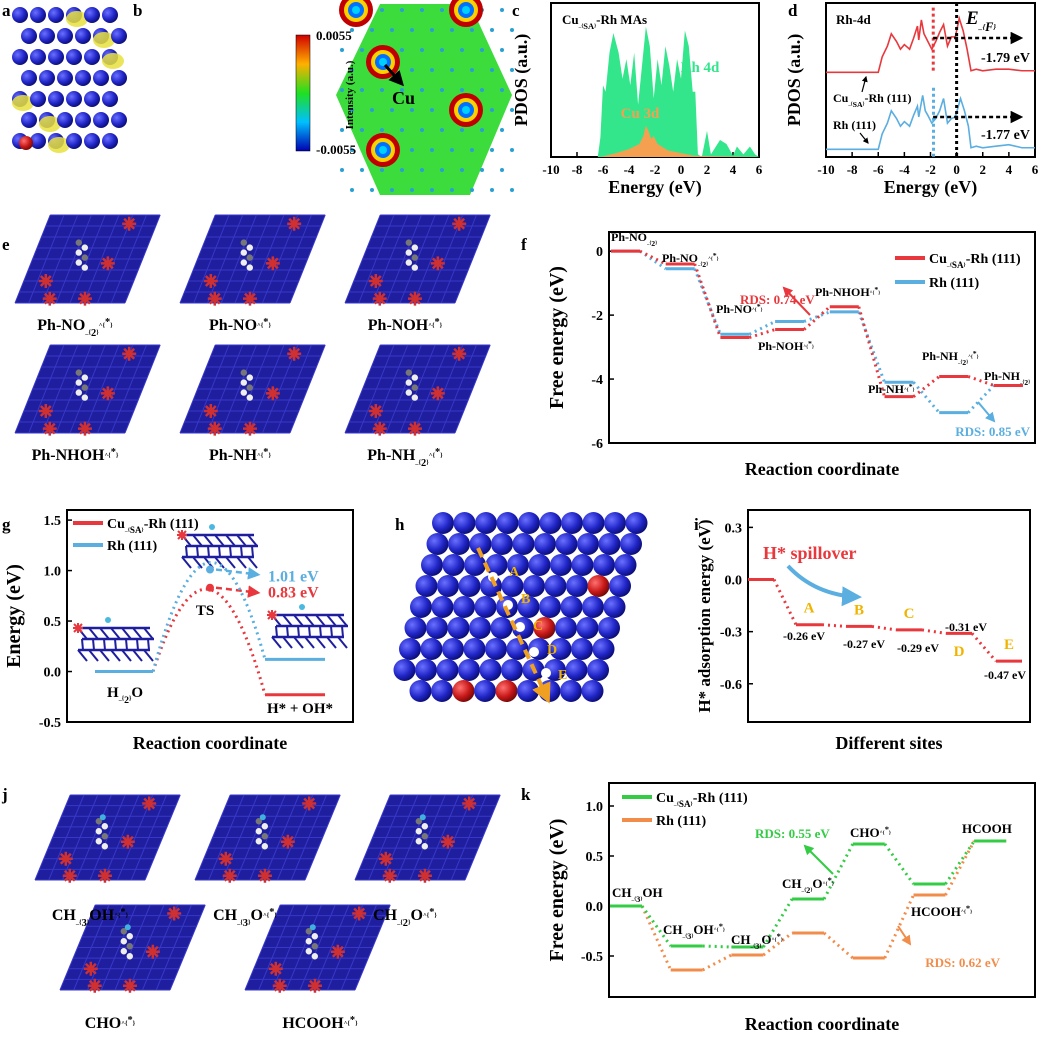 The width and height of the screenshot is (1040, 1037). What do you see at coordinates (904, 935) in the screenshot?
I see `rds-arrow` at bounding box center [904, 935].